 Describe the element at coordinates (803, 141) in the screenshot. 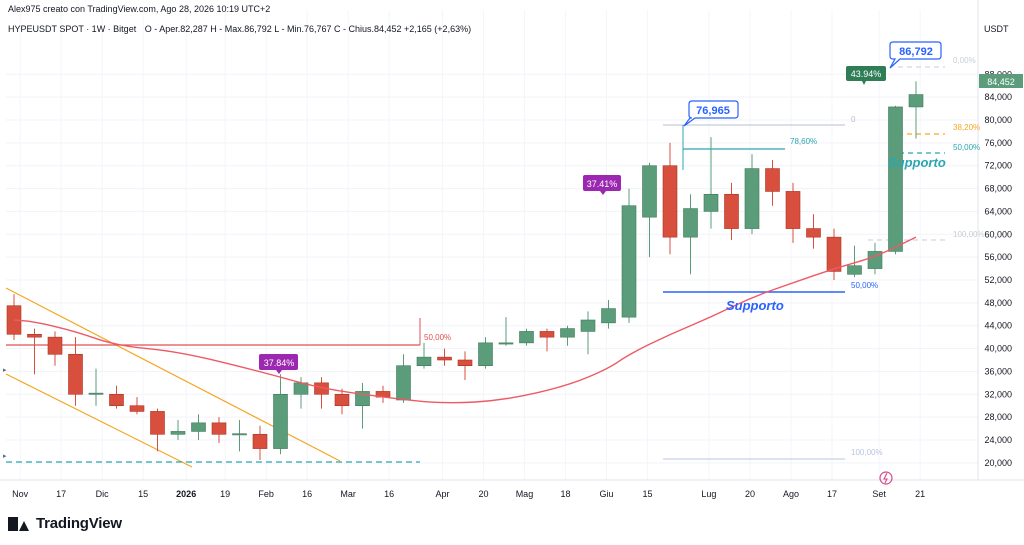

I see `fib-78-label: 78,60%` at that location.